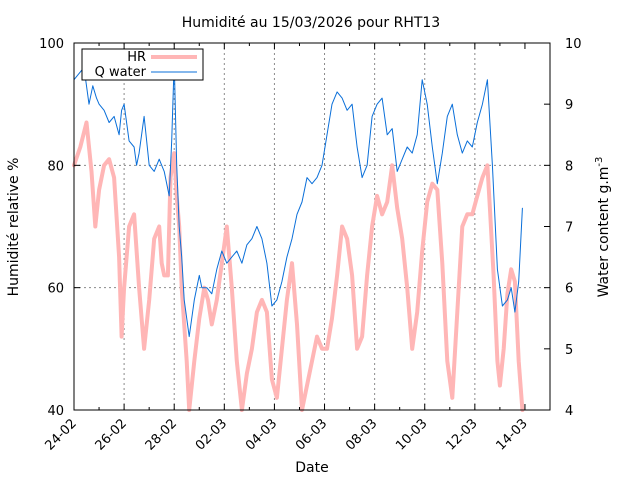 This screenshot has height=480, width=640. Describe the element at coordinates (569, 350) in the screenshot. I see `y2-tick-label: 5` at that location.